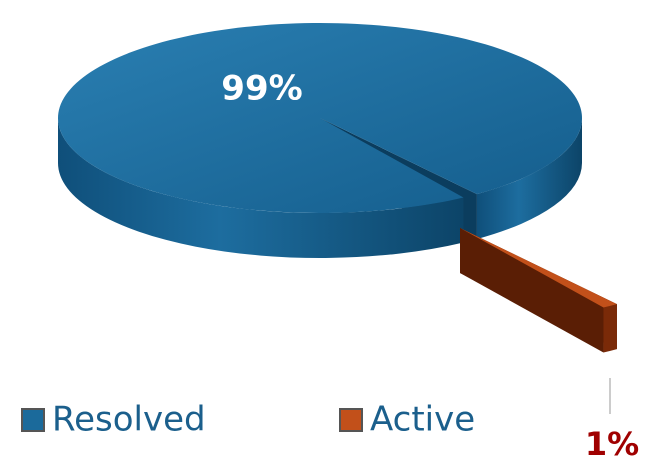 This screenshot has height=463, width=651. I want to click on legend-label: Active, so click(422, 420).